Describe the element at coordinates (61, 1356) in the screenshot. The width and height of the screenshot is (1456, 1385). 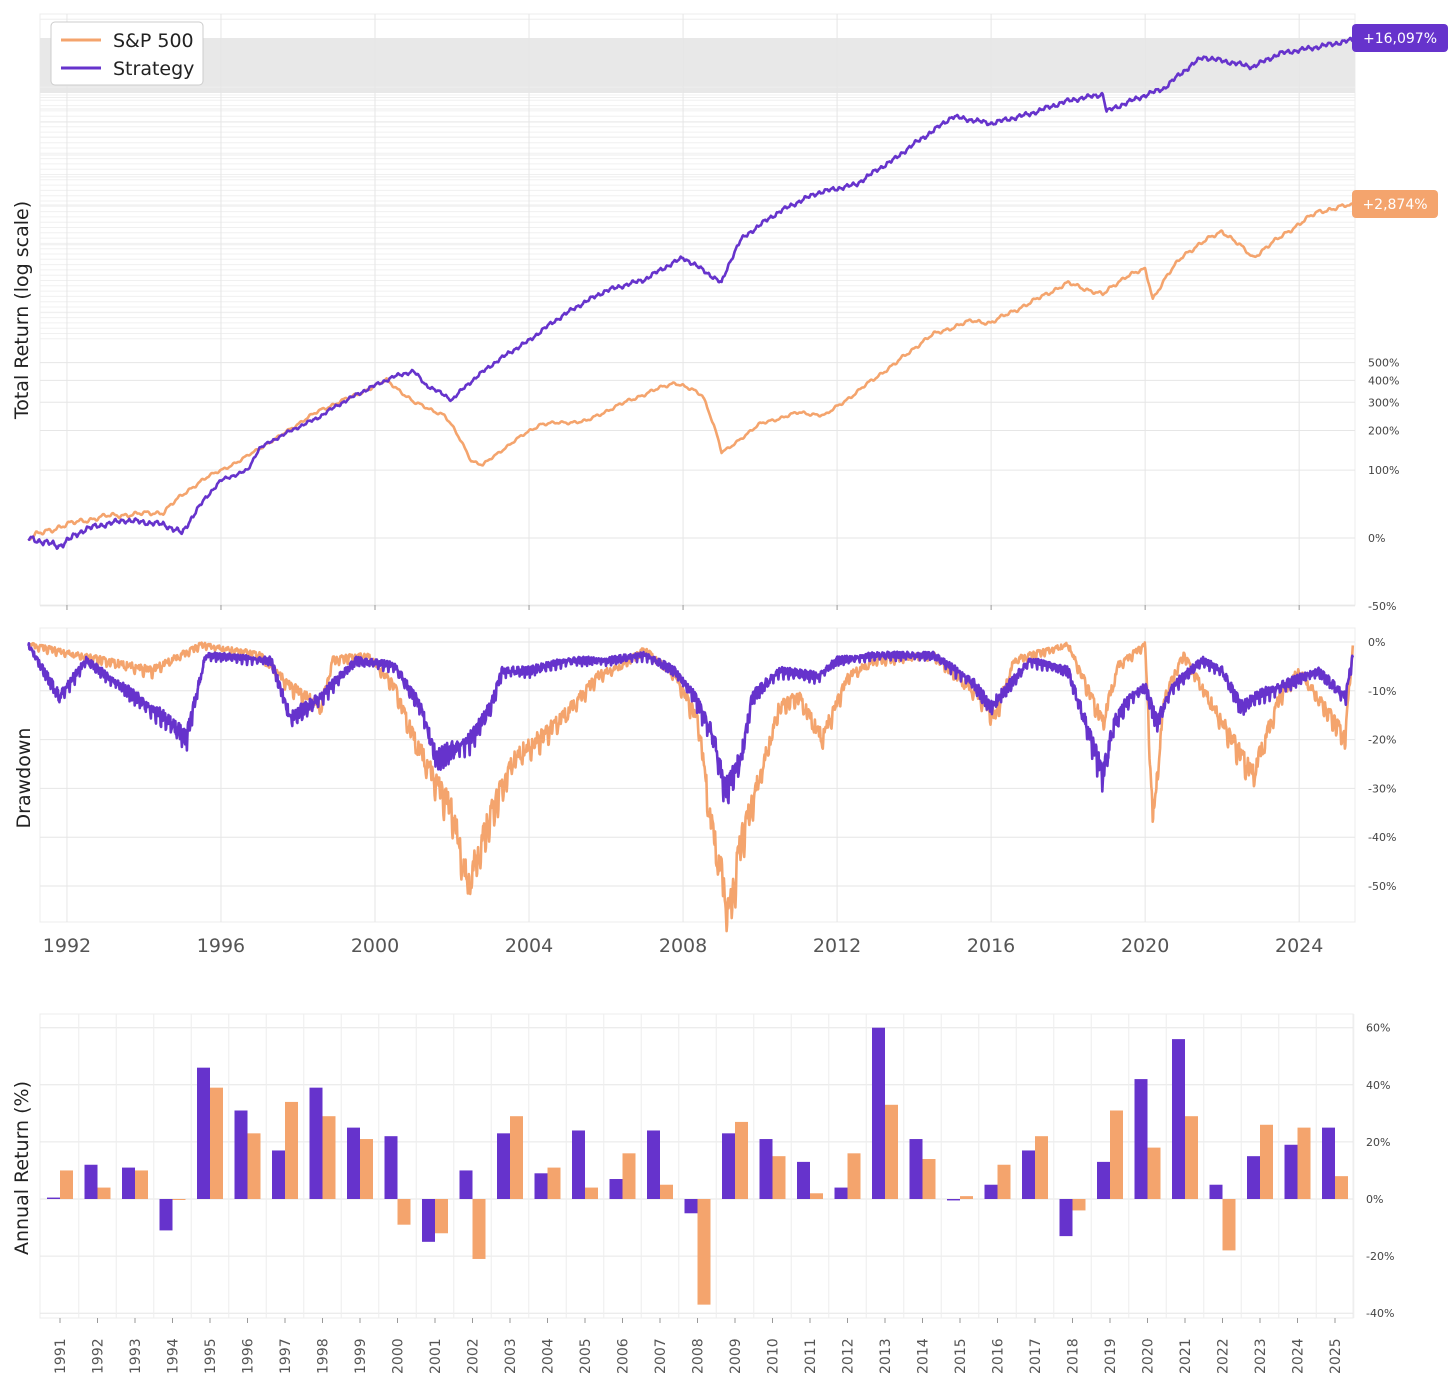
I see `x-tick-label-year: 1991` at that location.